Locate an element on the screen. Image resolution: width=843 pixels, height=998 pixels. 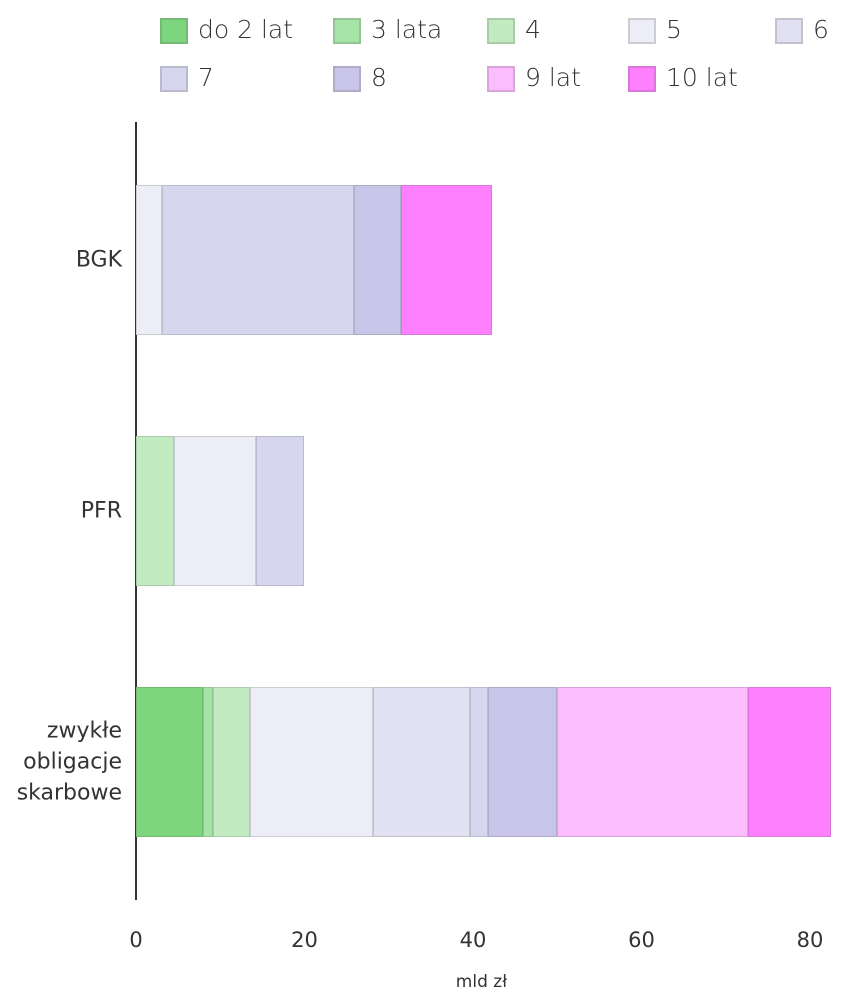
legend-label: 10 lat is located at coordinates (702, 77).